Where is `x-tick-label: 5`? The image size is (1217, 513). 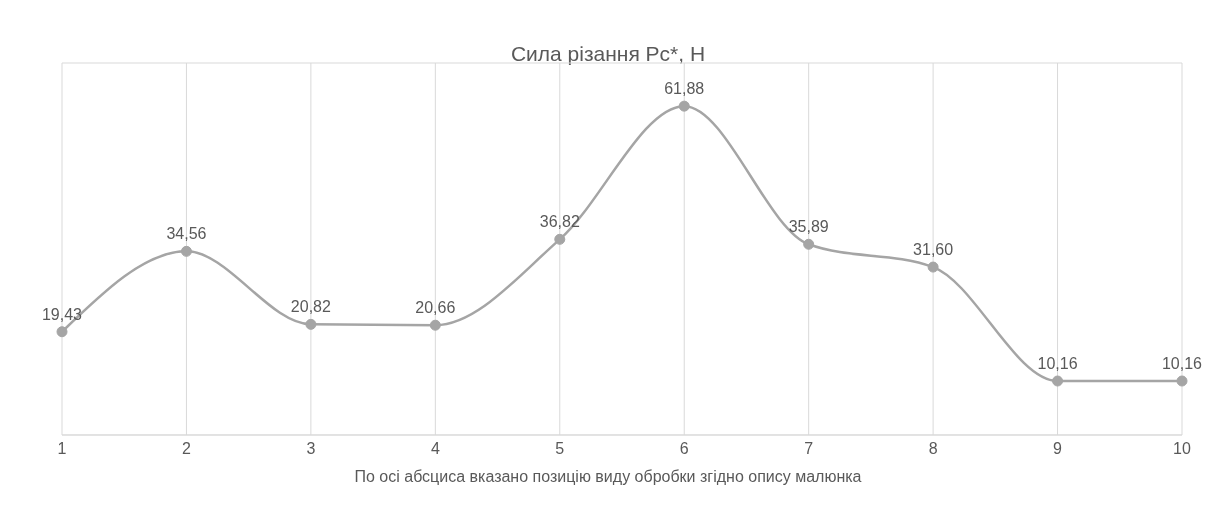 x-tick-label: 5 is located at coordinates (560, 449).